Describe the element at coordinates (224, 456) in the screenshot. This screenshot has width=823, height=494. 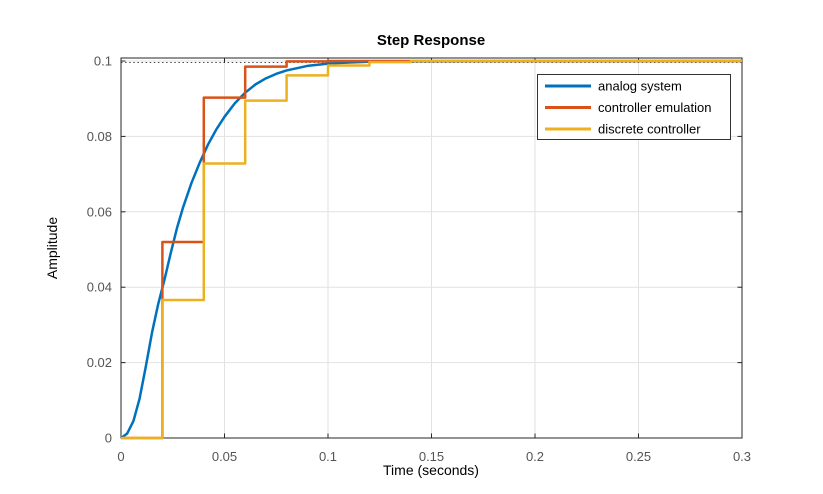
I see `x-tick-label: 0.05` at that location.